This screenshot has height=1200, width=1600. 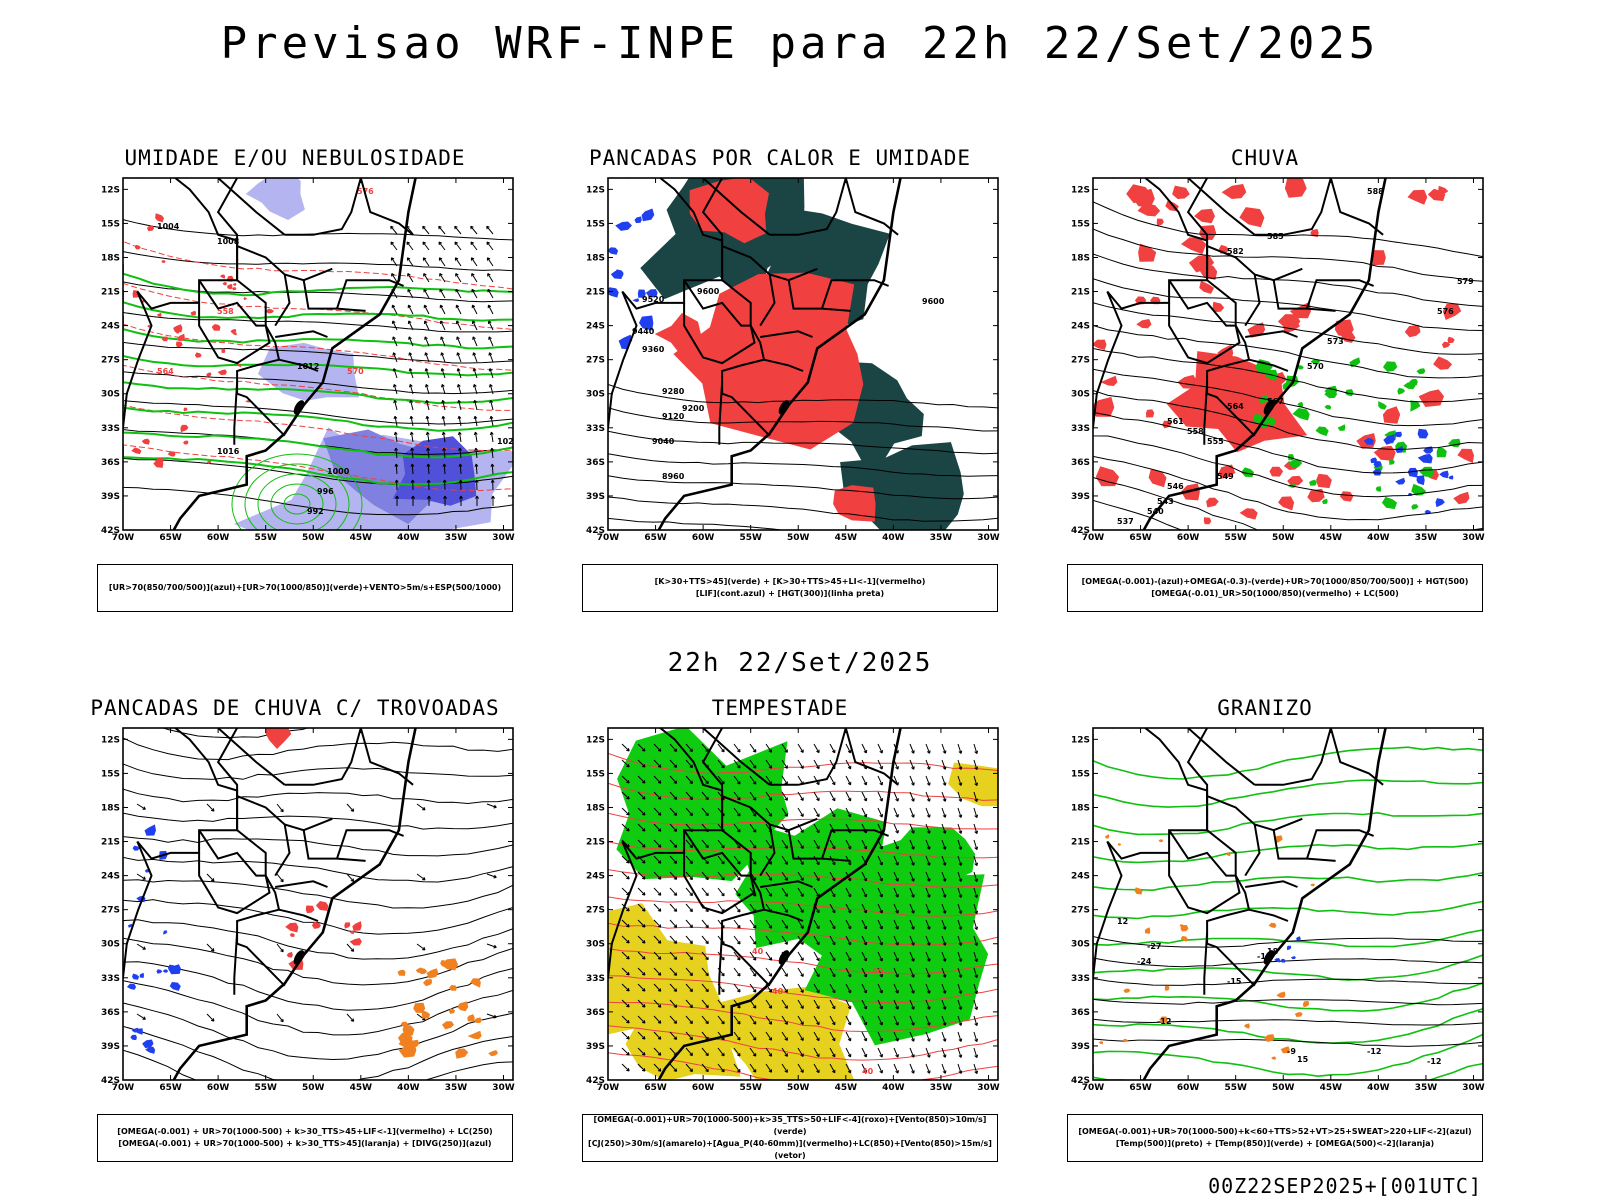 I want to click on contour-label: 558, so click(x=225, y=311).